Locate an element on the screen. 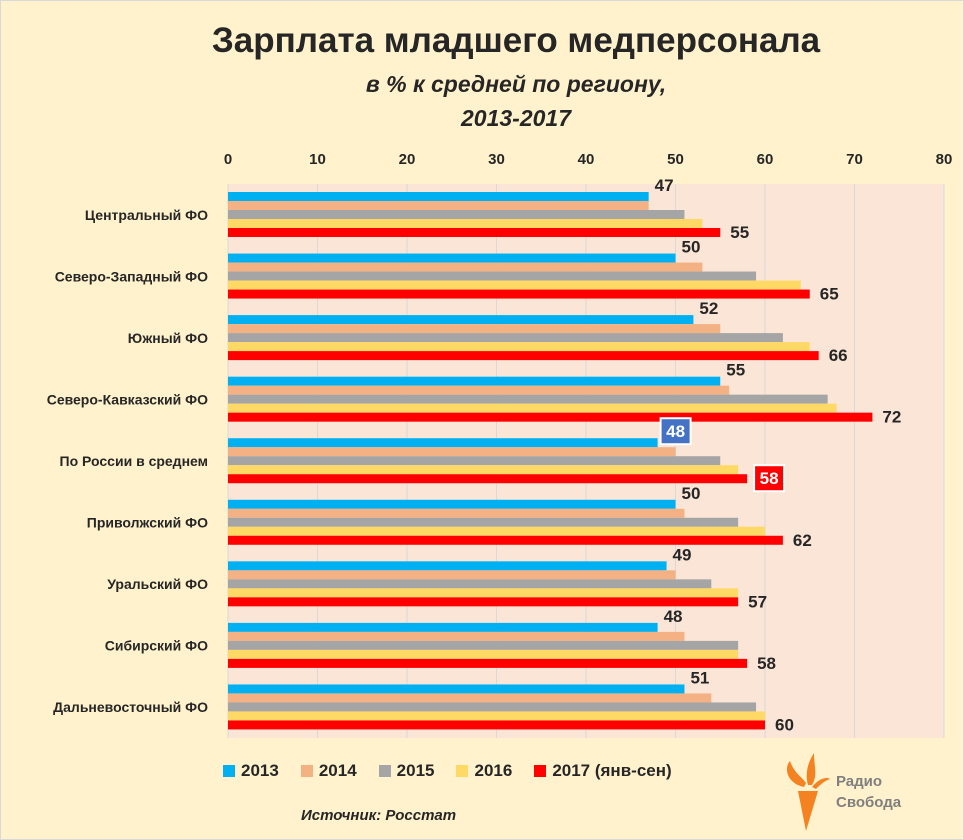  legend-item: 2017 (янв-сен) is located at coordinates (603, 771).